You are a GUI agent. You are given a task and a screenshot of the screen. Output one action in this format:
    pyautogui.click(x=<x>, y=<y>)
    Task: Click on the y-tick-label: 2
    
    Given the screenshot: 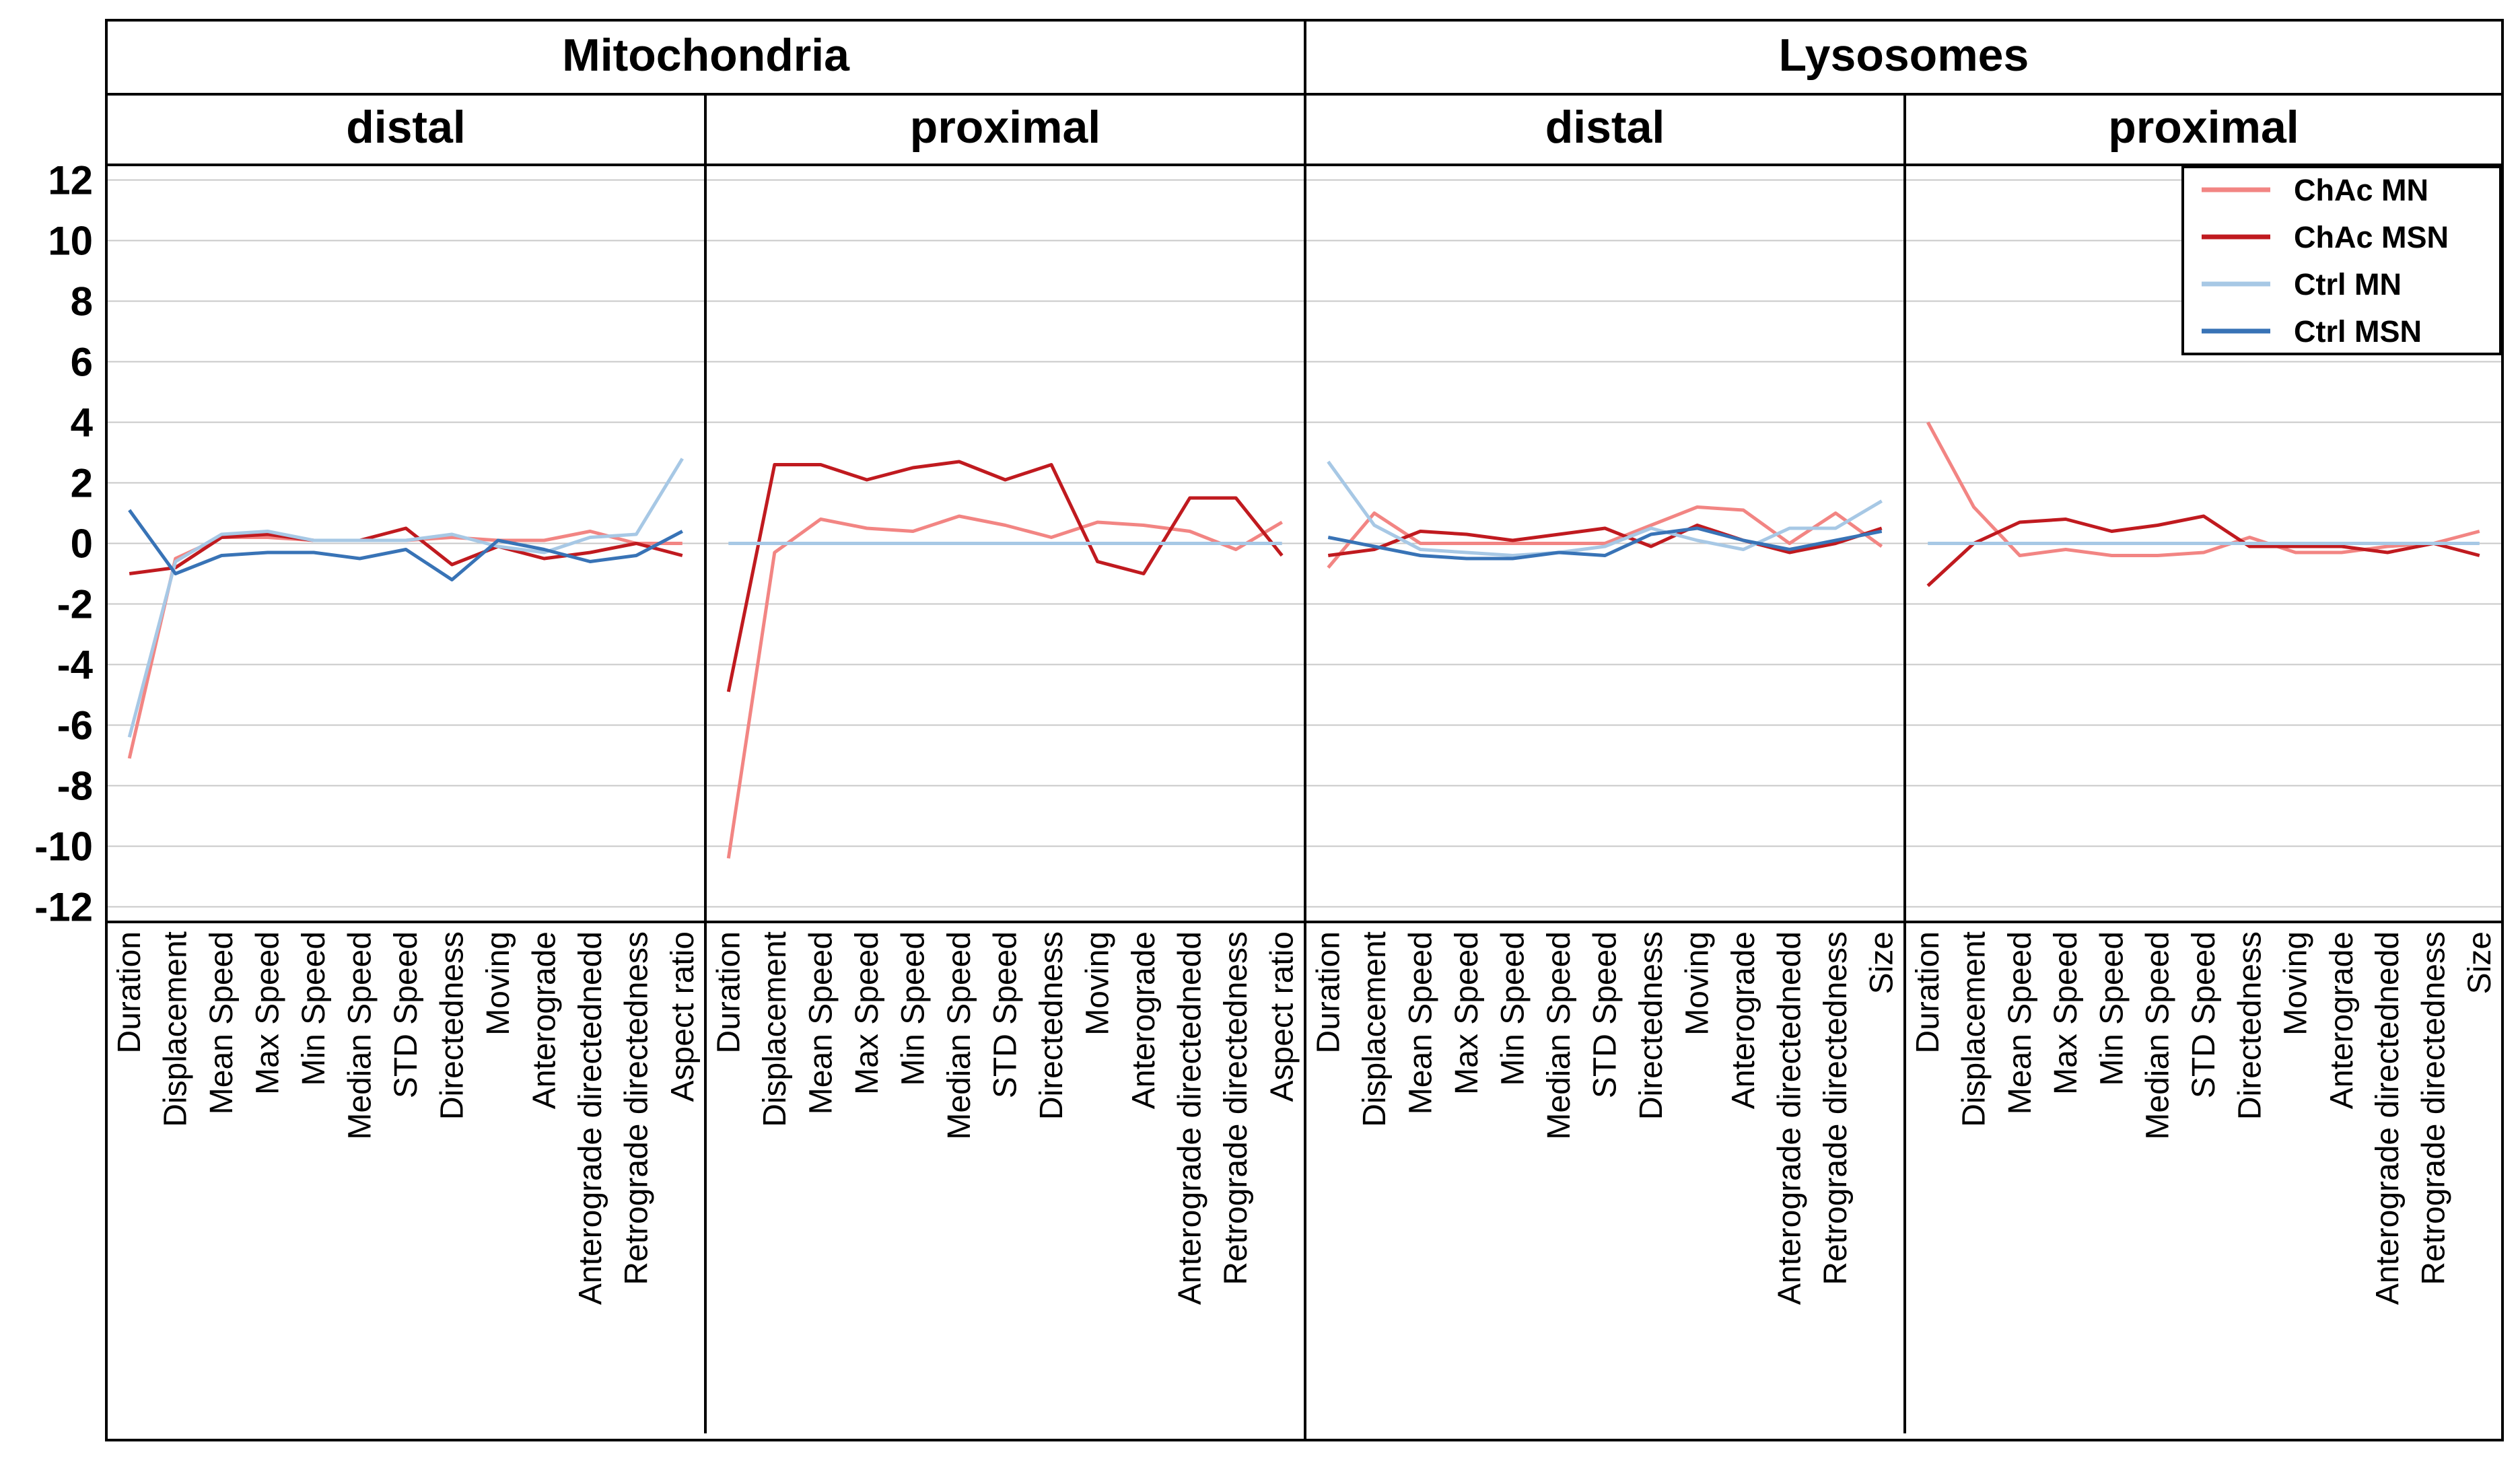 What is the action you would take?
    pyautogui.click(x=82, y=484)
    